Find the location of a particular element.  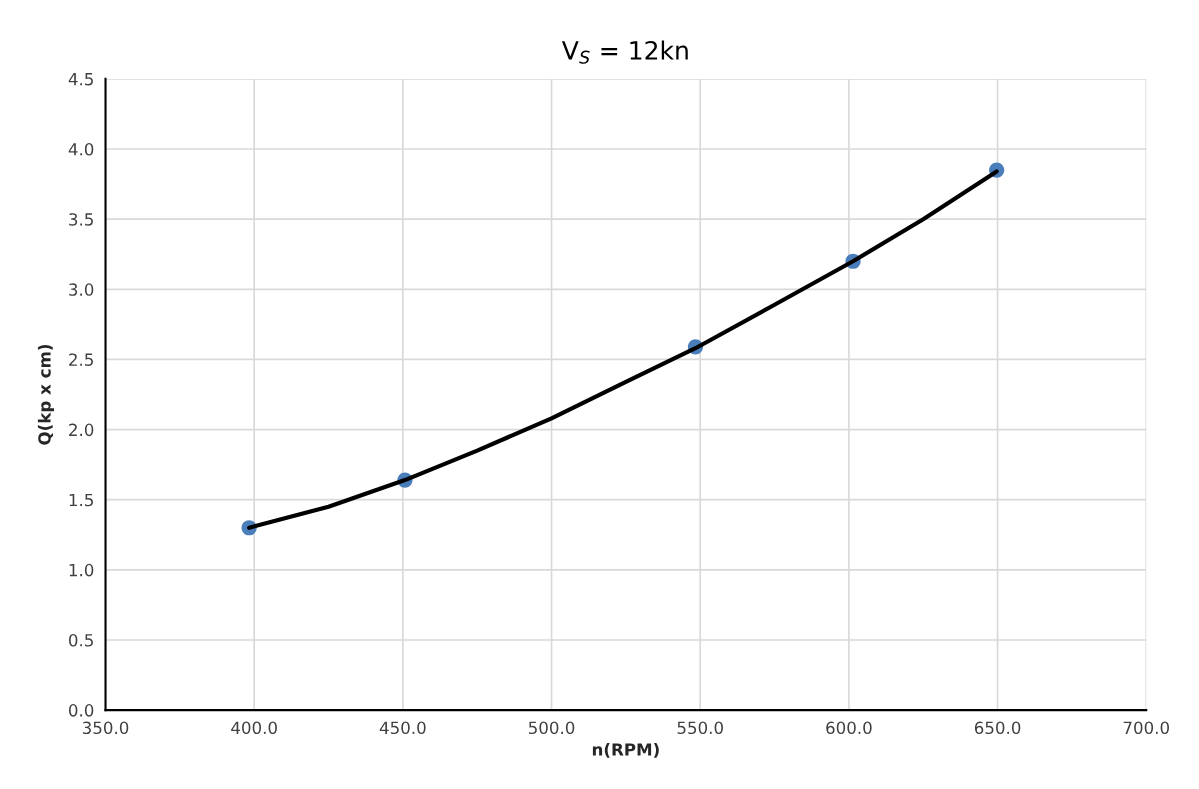

y-tick-label: 1.0 is located at coordinates (81, 570).